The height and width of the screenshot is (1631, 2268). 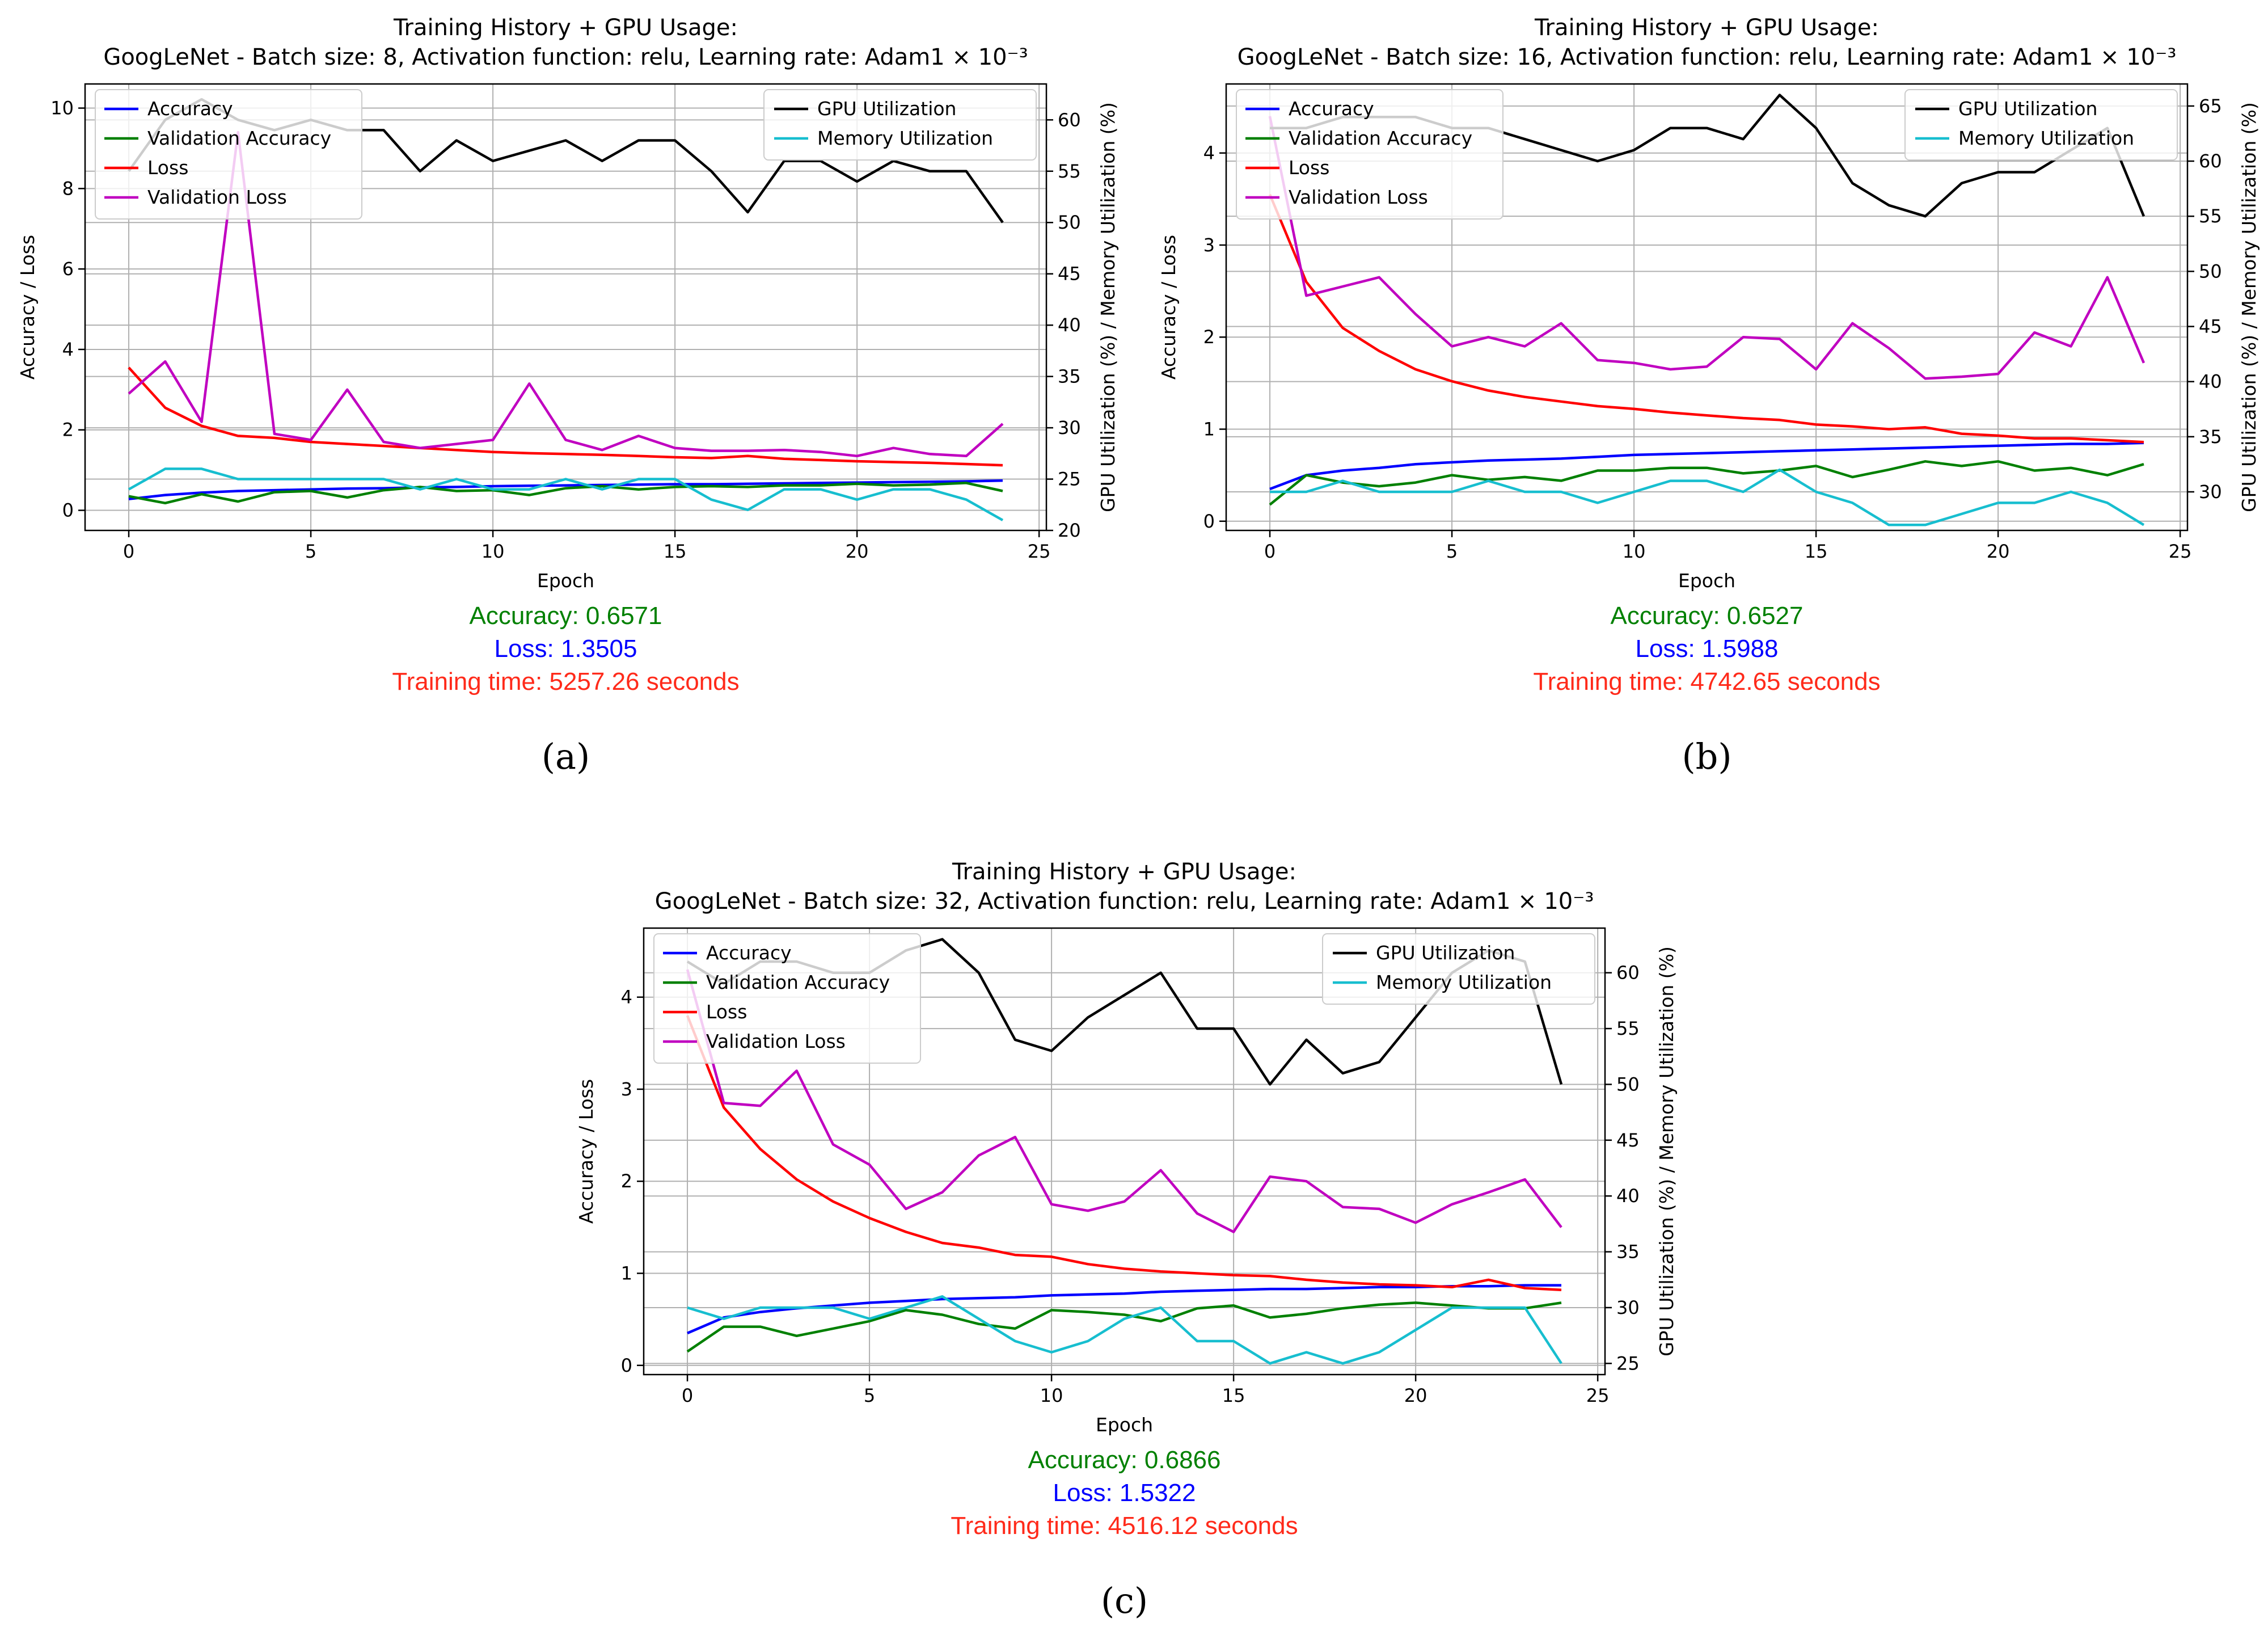 I want to click on plot-frame, so click(x=1707, y=307).